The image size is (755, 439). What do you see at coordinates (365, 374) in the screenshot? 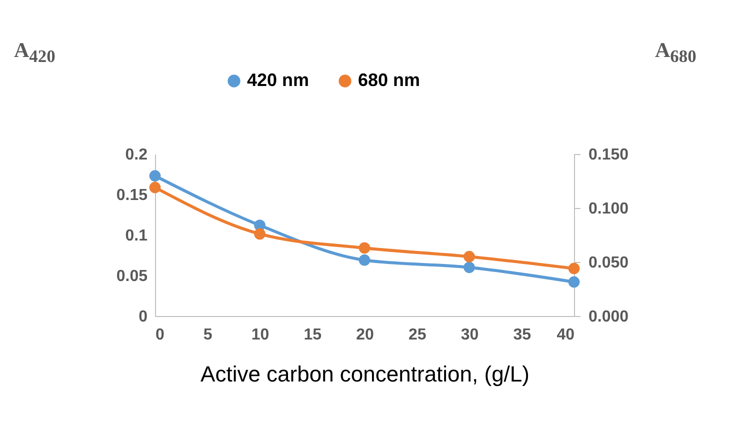
I see `x-axis-title: Active carbon concentration, (g/L)` at bounding box center [365, 374].